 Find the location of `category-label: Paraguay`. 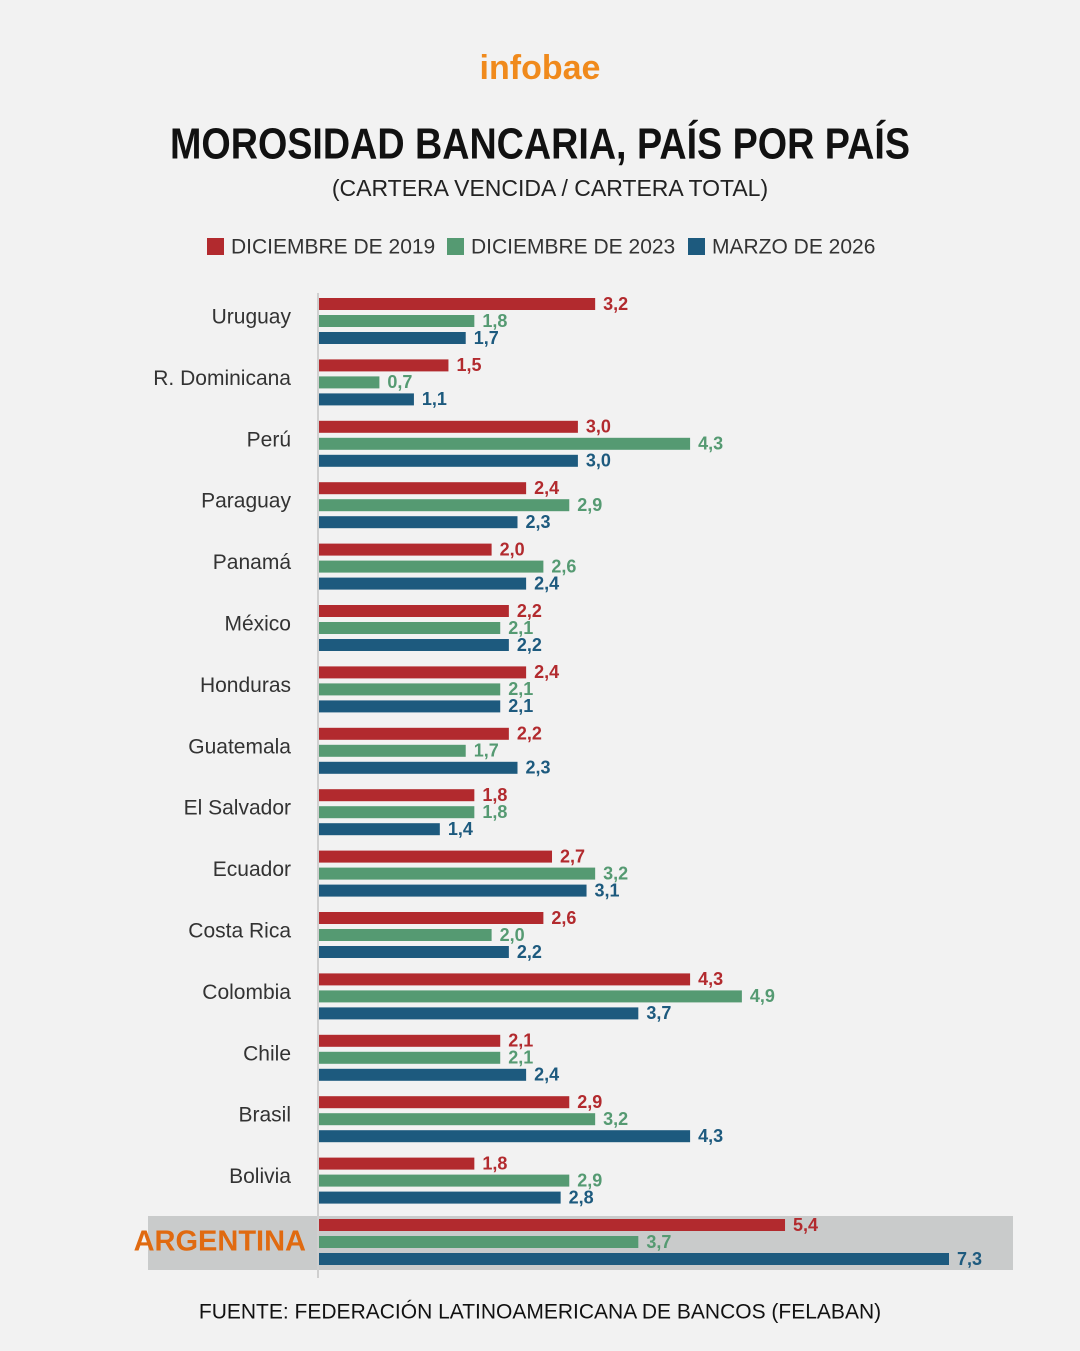

category-label: Paraguay is located at coordinates (246, 501).